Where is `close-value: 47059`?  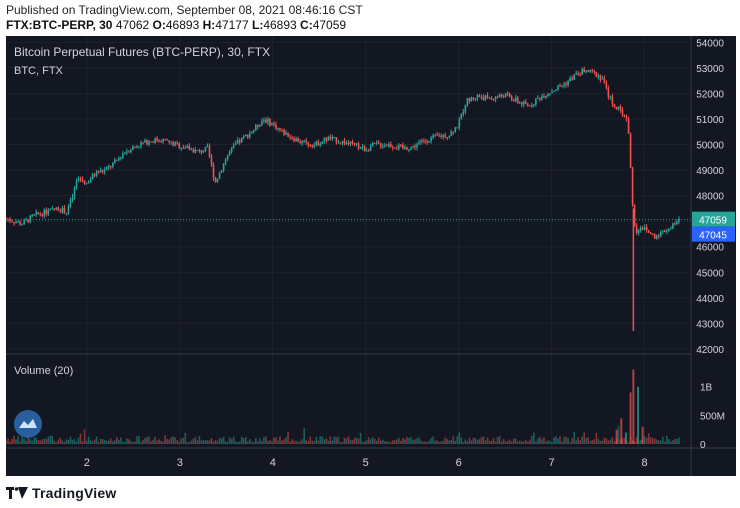
close-value: 47059 is located at coordinates (329, 25).